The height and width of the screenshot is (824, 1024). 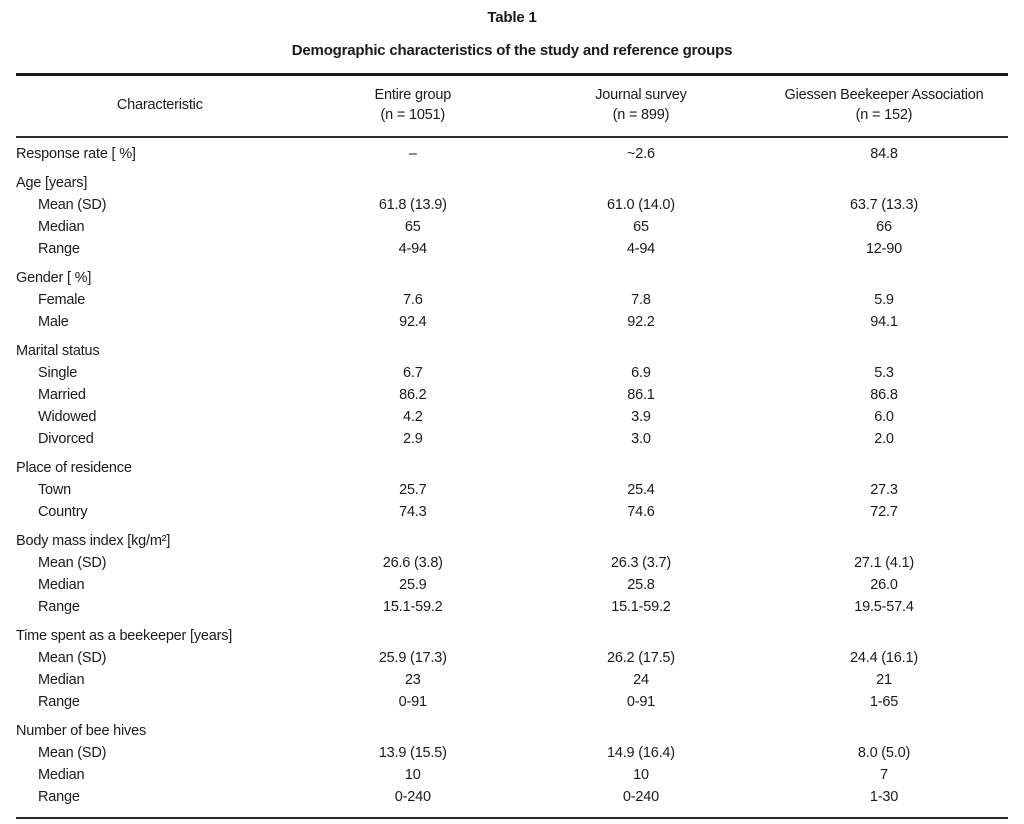 What do you see at coordinates (62, 395) in the screenshot?
I see `row-label: Married` at bounding box center [62, 395].